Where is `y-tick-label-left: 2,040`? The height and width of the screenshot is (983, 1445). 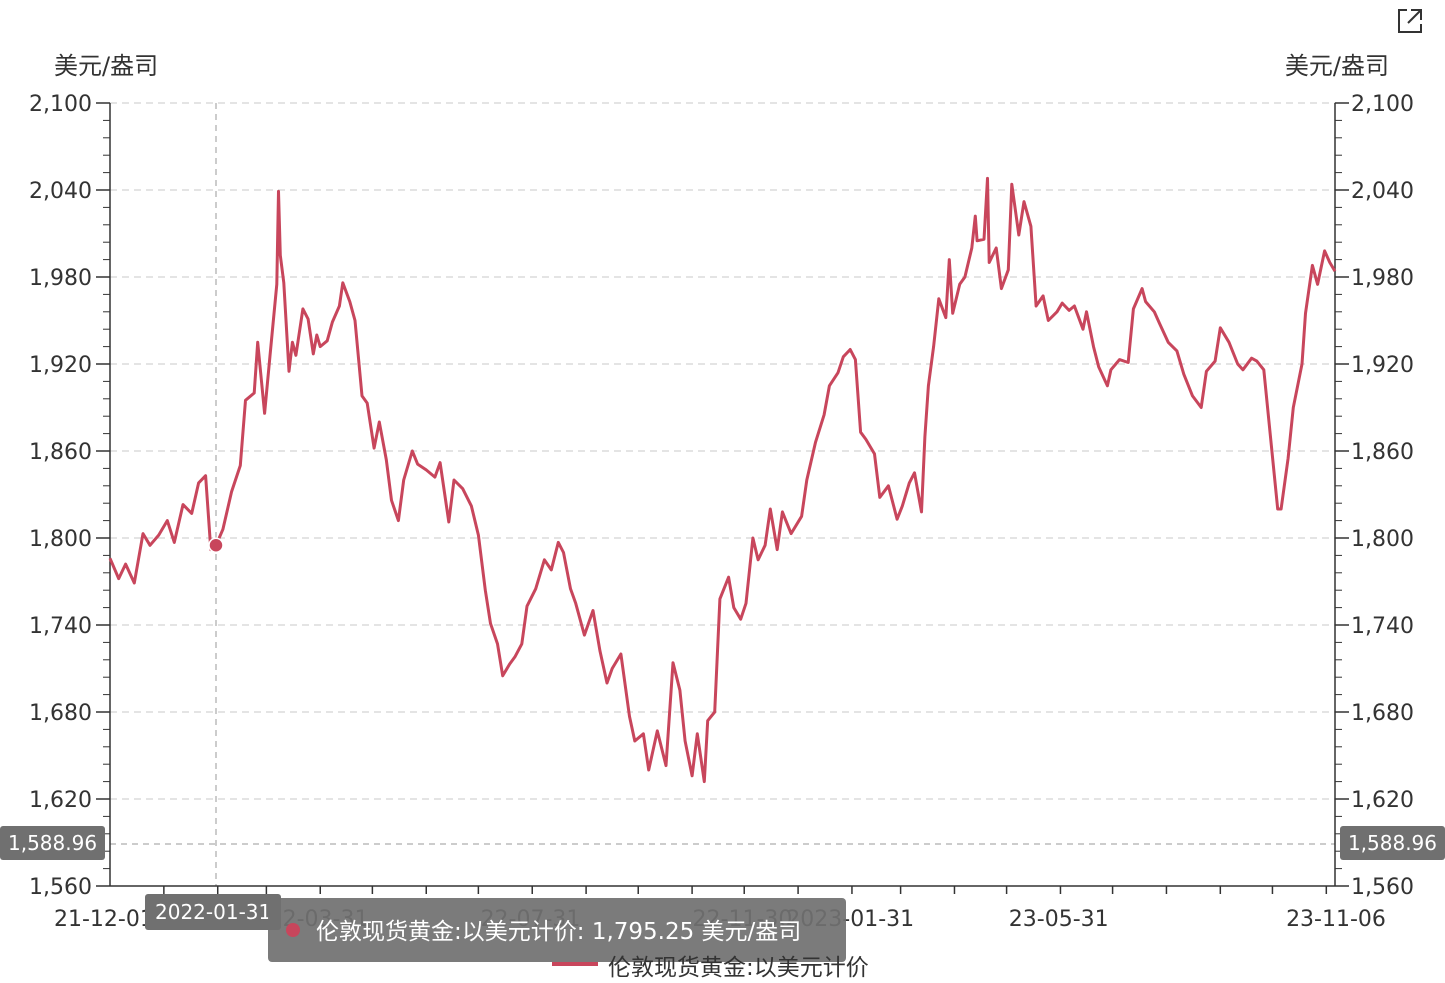 y-tick-label-left: 2,040 is located at coordinates (60, 191).